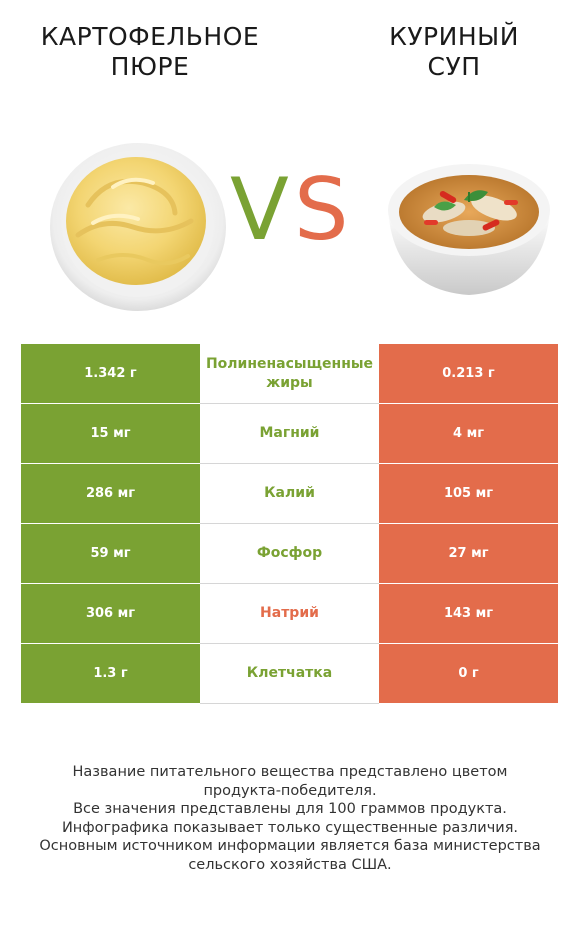 The height and width of the screenshot is (934, 580). I want to click on vs-letter-v: V, so click(259, 210).